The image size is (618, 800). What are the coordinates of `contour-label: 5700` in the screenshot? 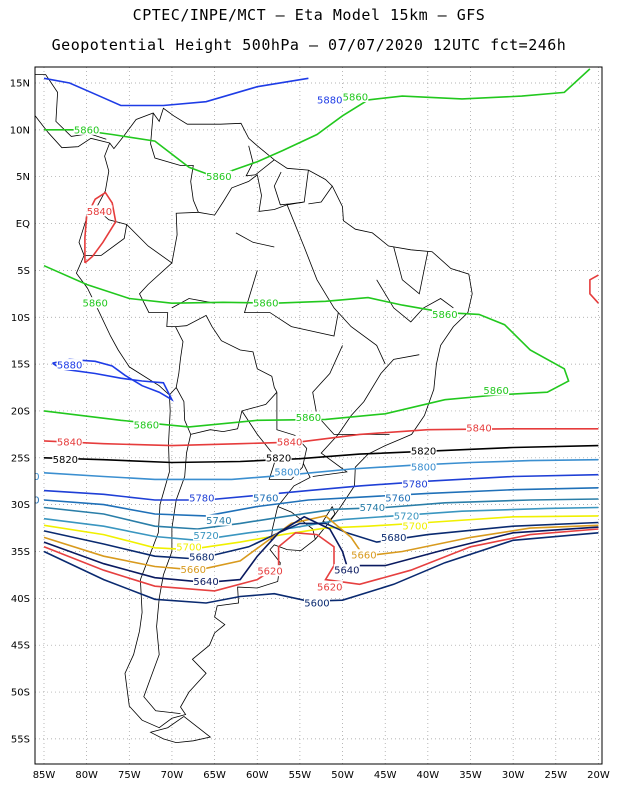 It's located at (414, 527).